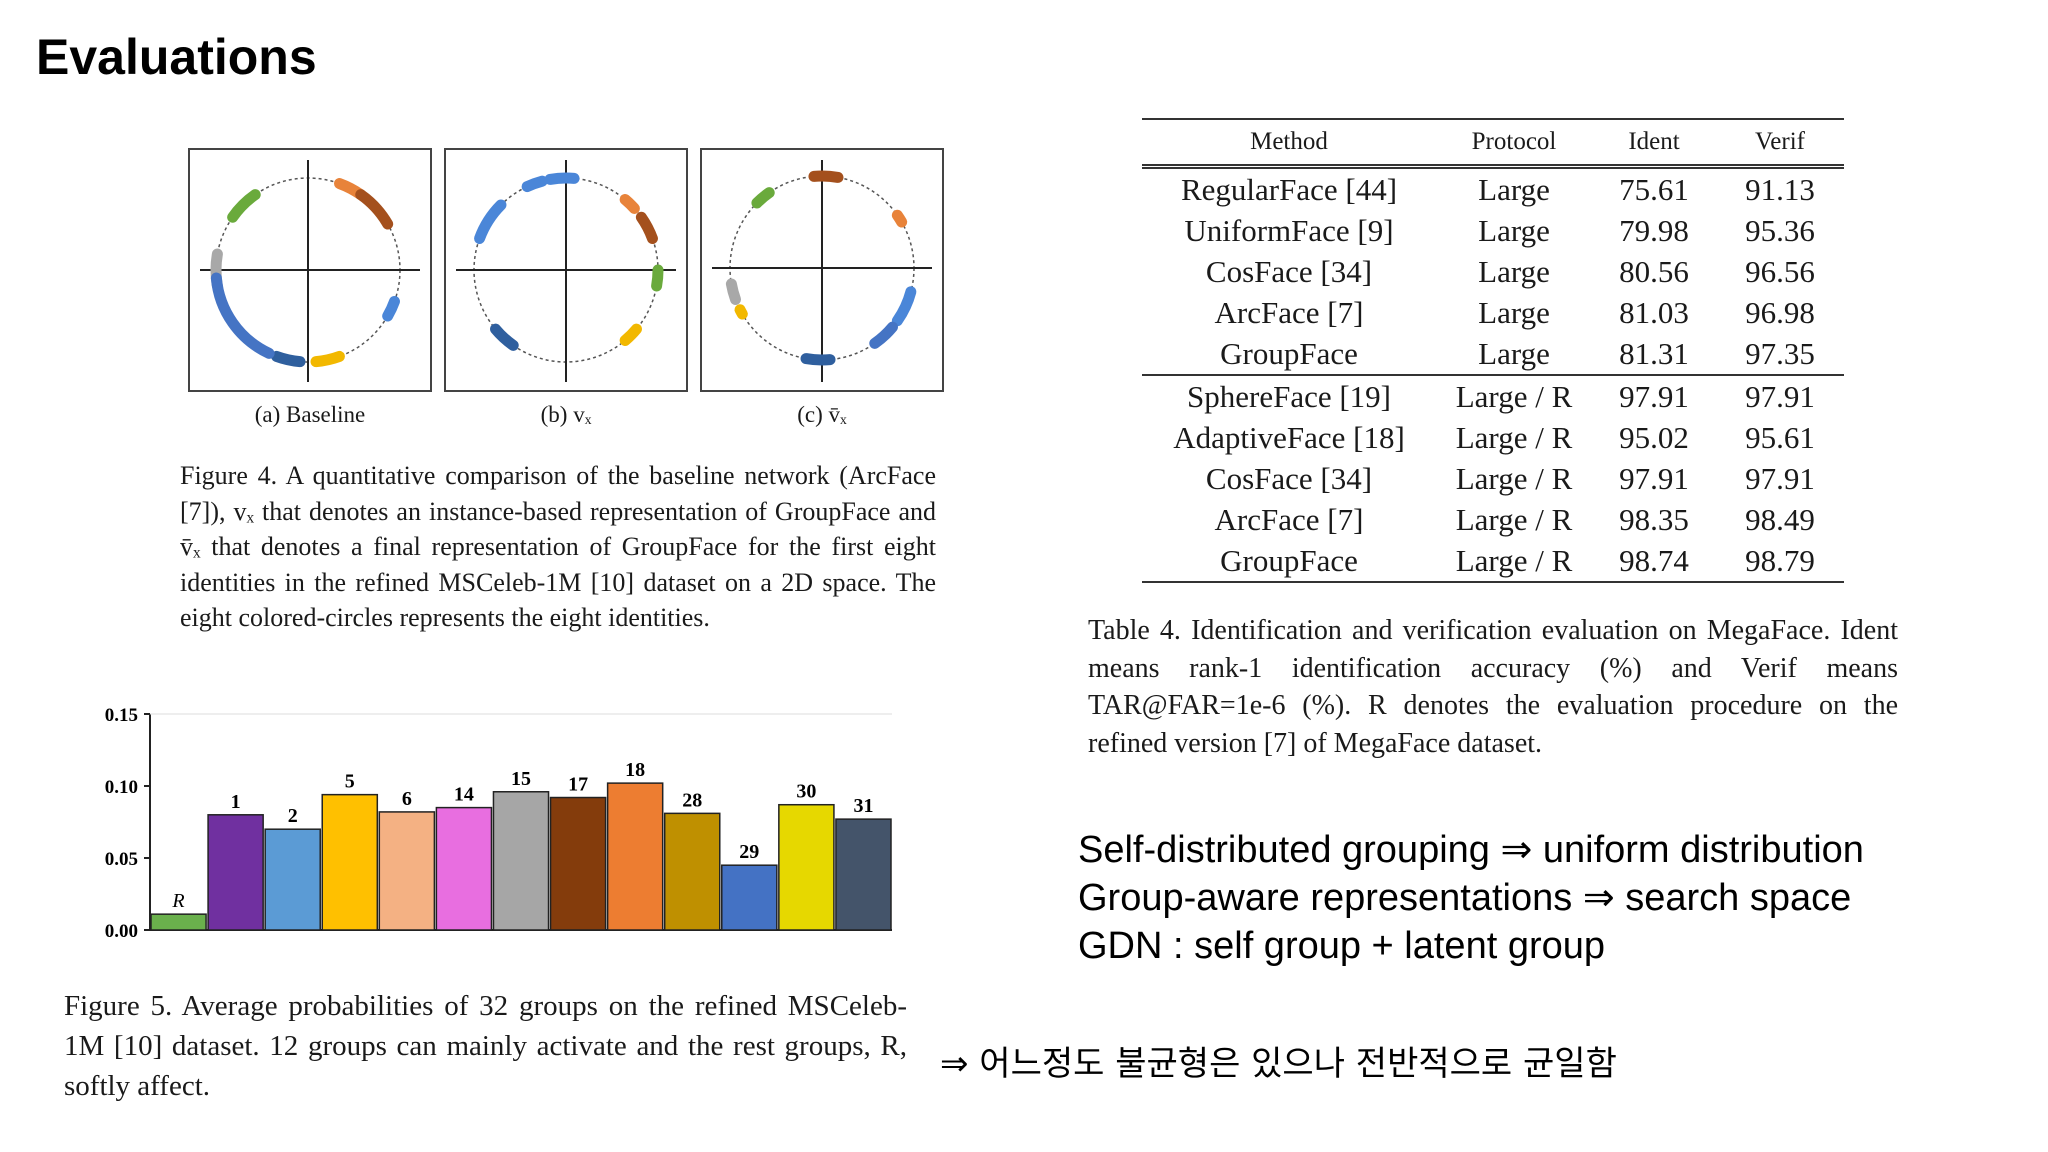  I want to click on y-tick-label: 0.05, so click(121, 859).